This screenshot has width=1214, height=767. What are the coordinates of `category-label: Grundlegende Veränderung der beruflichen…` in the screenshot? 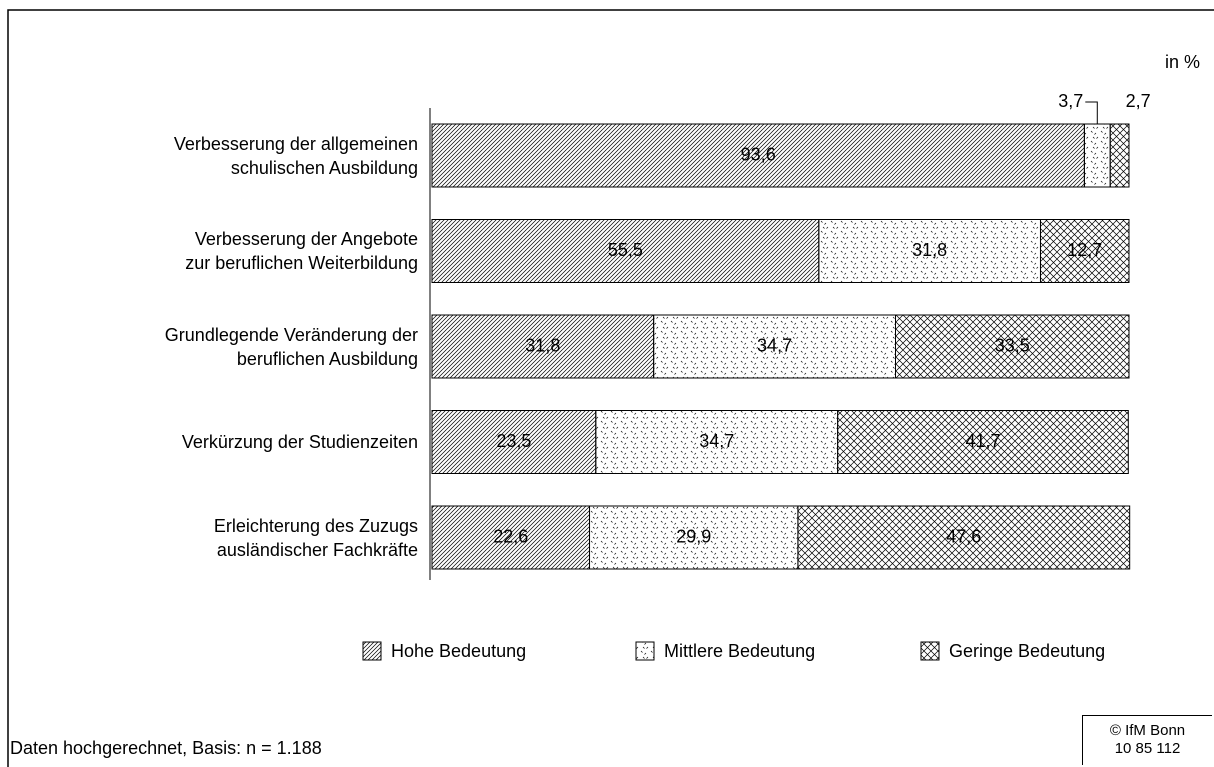 It's located at (291, 346).